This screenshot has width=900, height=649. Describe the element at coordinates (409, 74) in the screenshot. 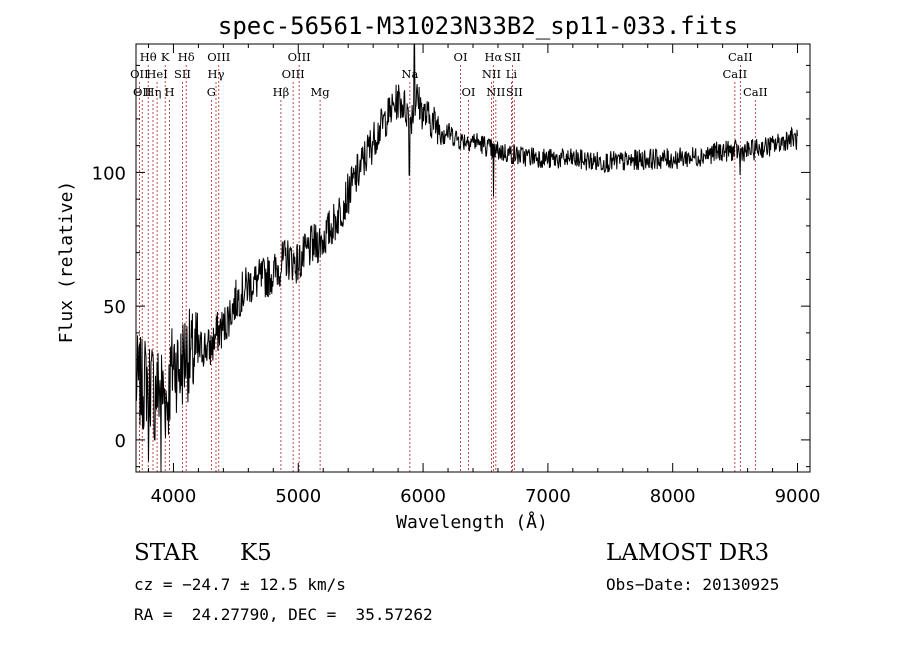

I see `line-marker-label: Na` at that location.